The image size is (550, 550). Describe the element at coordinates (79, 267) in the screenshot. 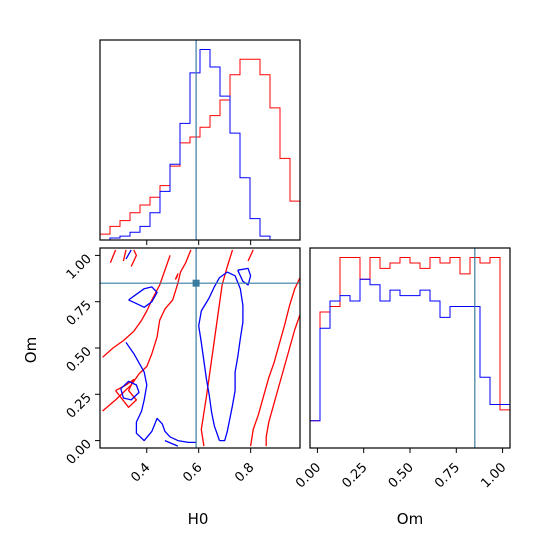

I see `y-tick-label-om-4: 1.00` at that location.